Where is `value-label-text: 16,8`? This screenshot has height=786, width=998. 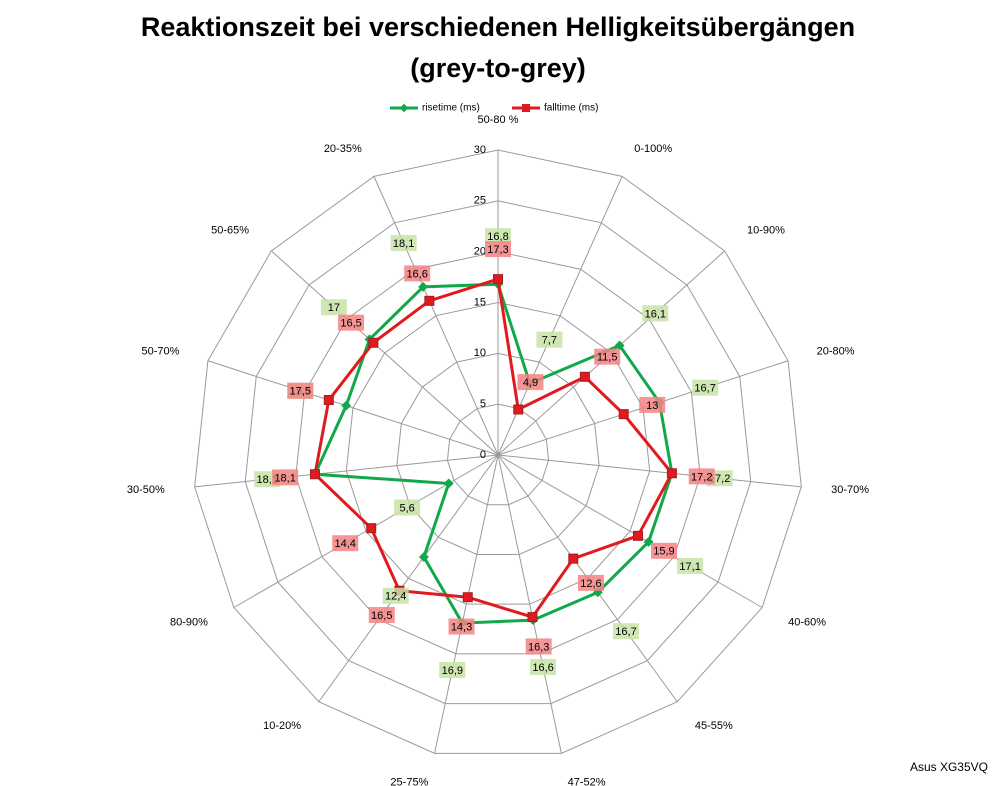 value-label-text: 16,8 is located at coordinates (497, 237).